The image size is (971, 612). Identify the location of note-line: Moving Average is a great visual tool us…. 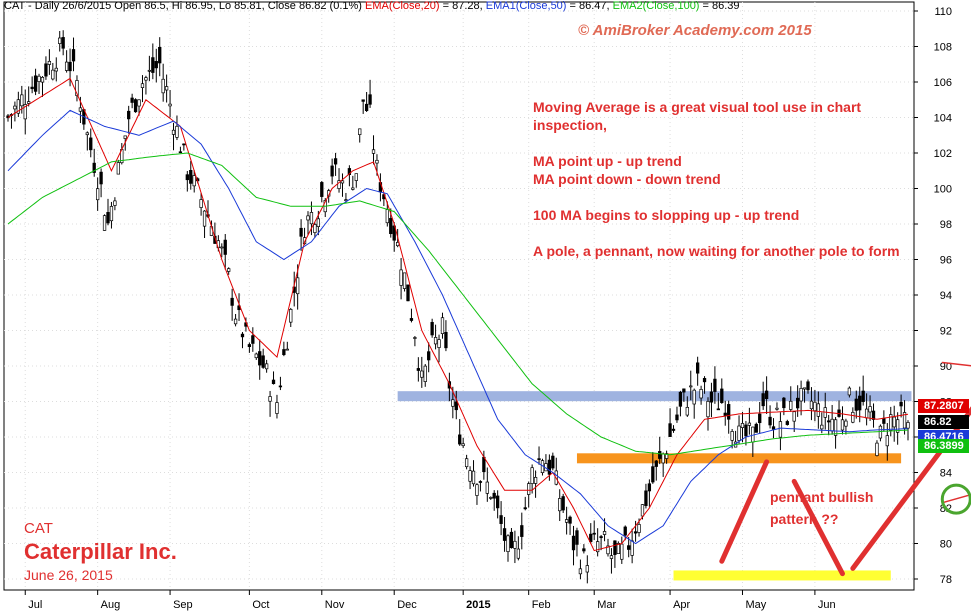
(697, 116).